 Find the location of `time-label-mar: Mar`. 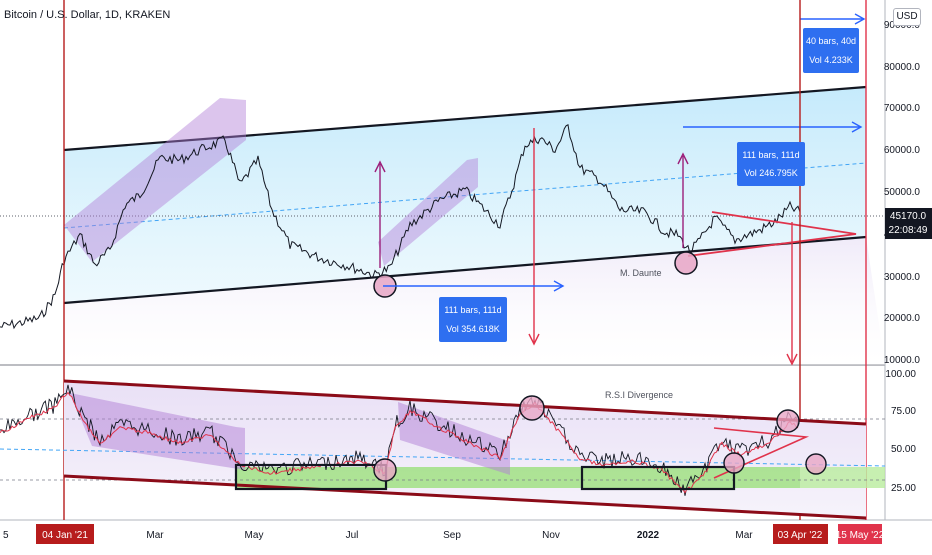

time-label-mar: Mar is located at coordinates (155, 535).